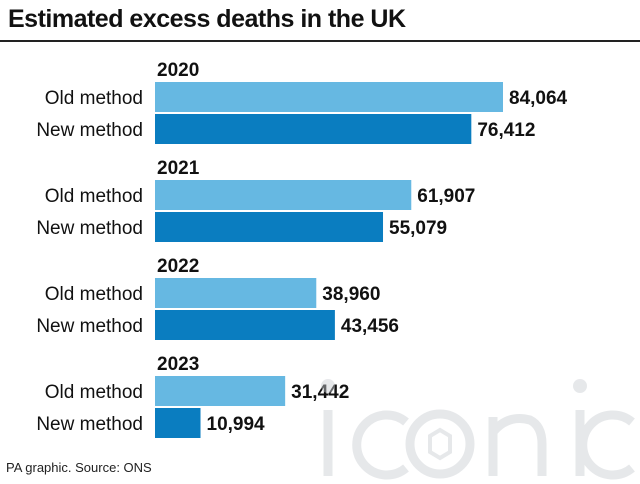 The image size is (640, 484). Describe the element at coordinates (538, 98) in the screenshot. I see `value-label: 84,064` at that location.